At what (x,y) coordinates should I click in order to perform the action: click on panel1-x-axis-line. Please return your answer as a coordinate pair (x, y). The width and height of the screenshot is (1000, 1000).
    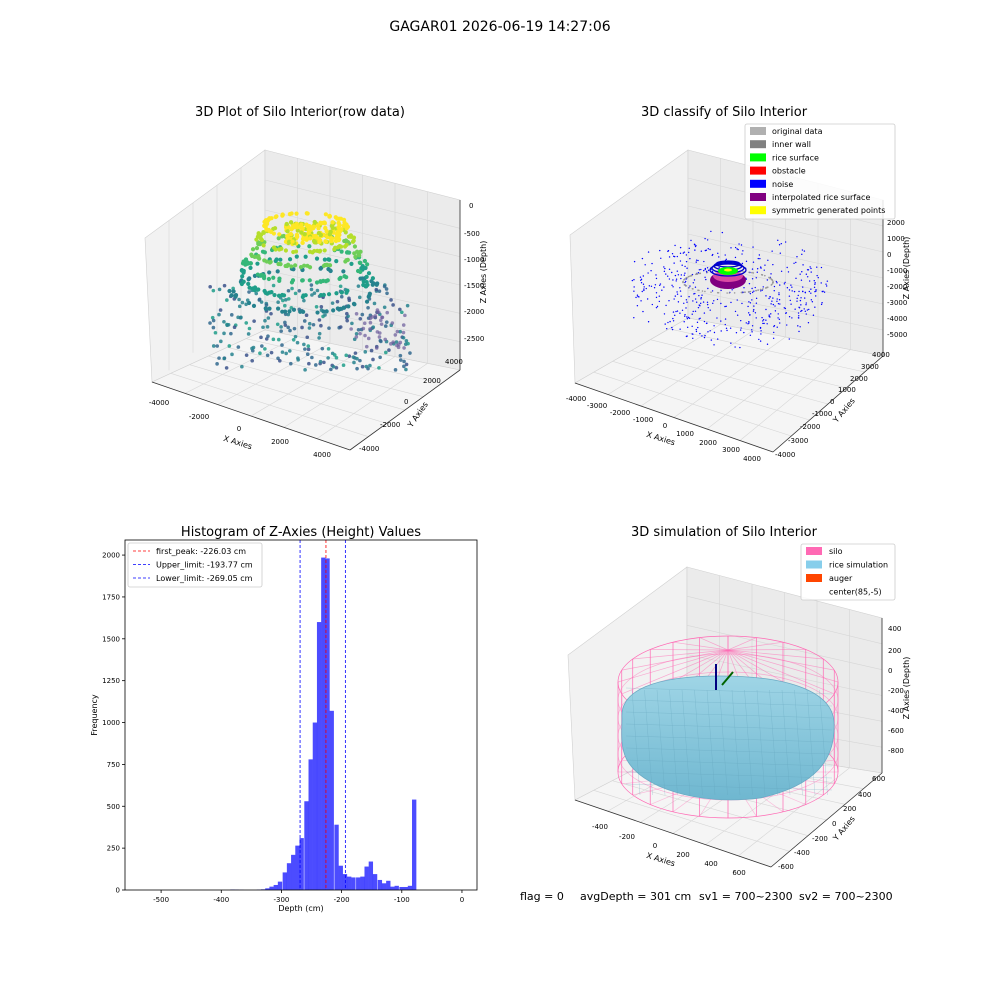
    Looking at the image, I should click on (251, 416).